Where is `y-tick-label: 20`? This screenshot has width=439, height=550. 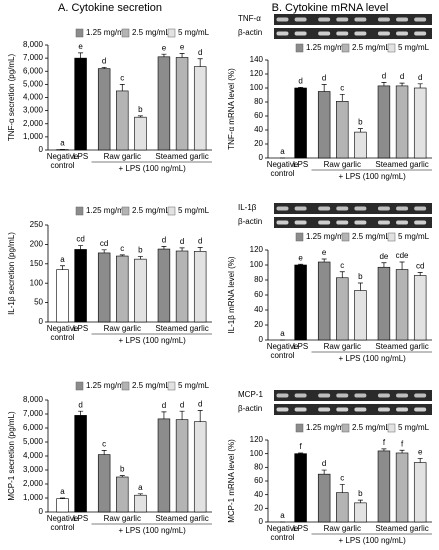 y-tick-label: 20 is located at coordinates (258, 507).